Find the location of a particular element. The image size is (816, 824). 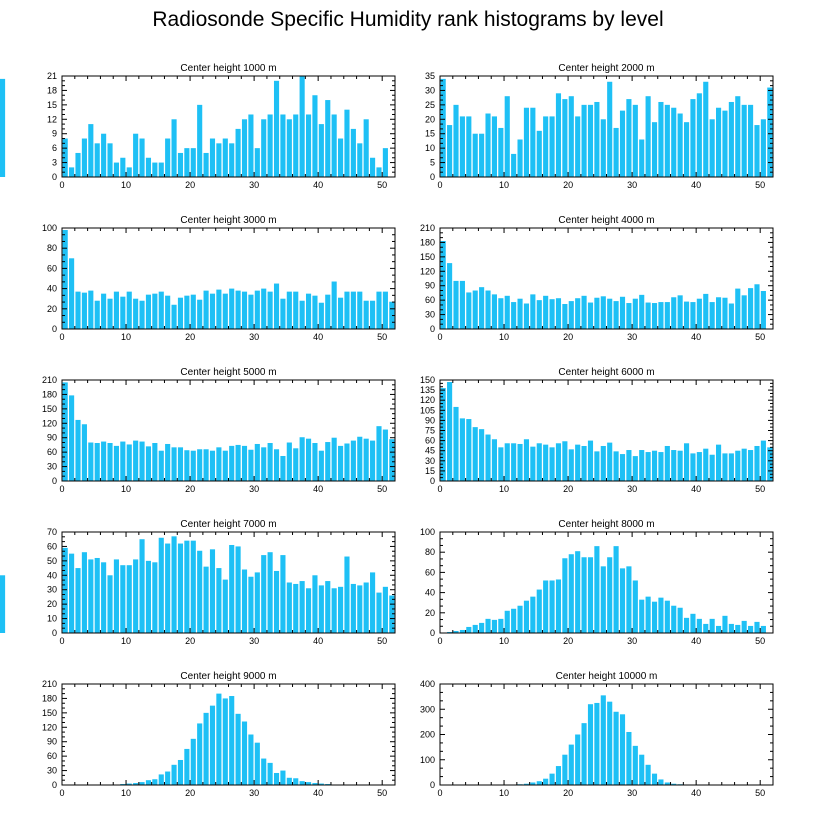

y-tick-label: 20 is located at coordinates (430, 119).